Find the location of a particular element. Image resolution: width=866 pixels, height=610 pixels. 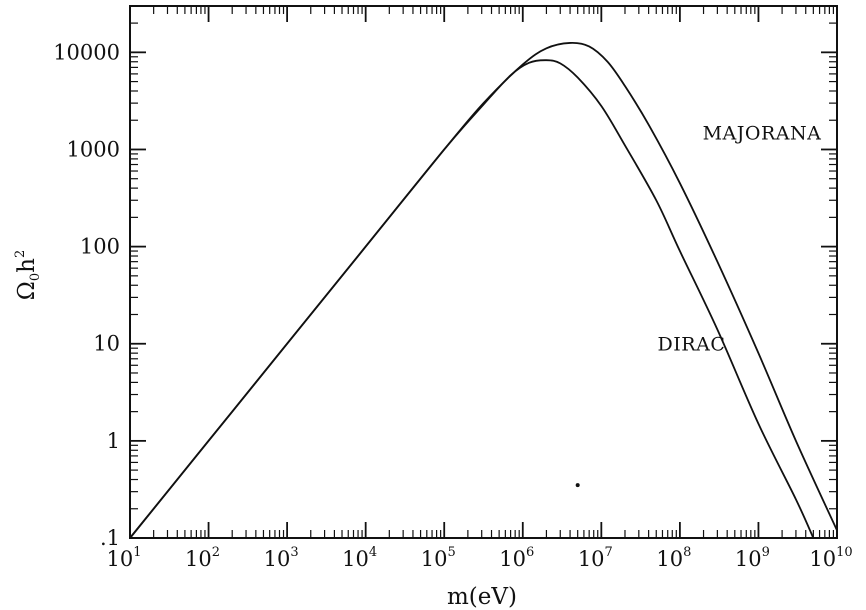

x-tick-label-exponent: 5 is located at coordinates (451, 552).